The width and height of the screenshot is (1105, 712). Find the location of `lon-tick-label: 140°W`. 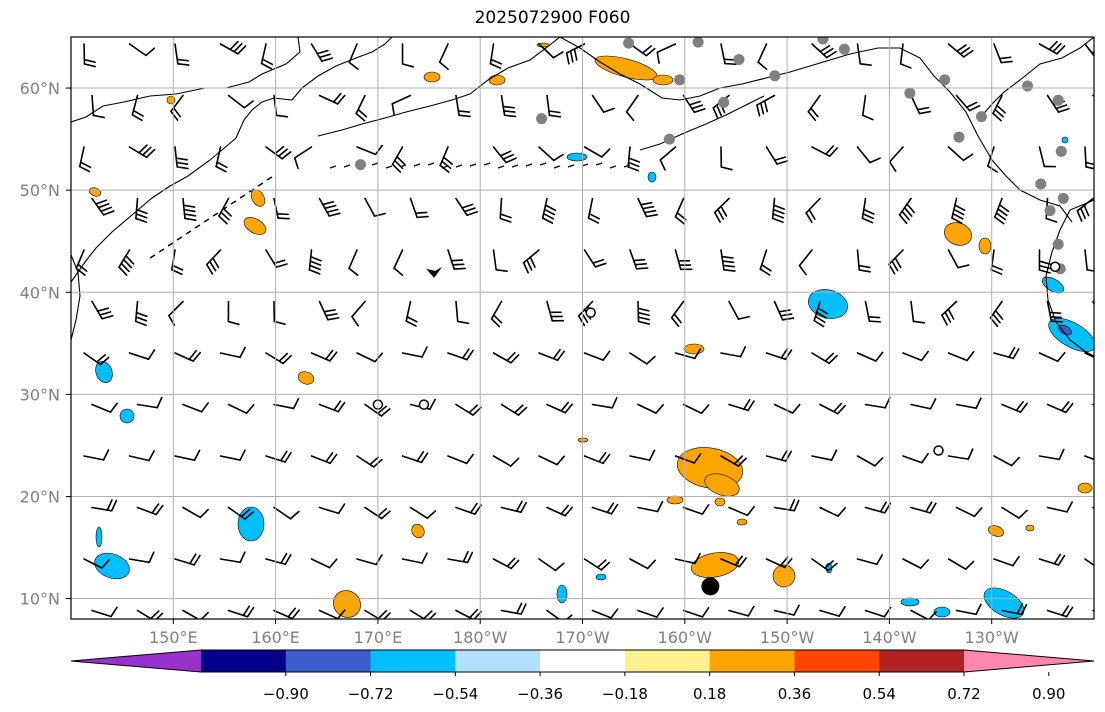

lon-tick-label: 140°W is located at coordinates (889, 637).